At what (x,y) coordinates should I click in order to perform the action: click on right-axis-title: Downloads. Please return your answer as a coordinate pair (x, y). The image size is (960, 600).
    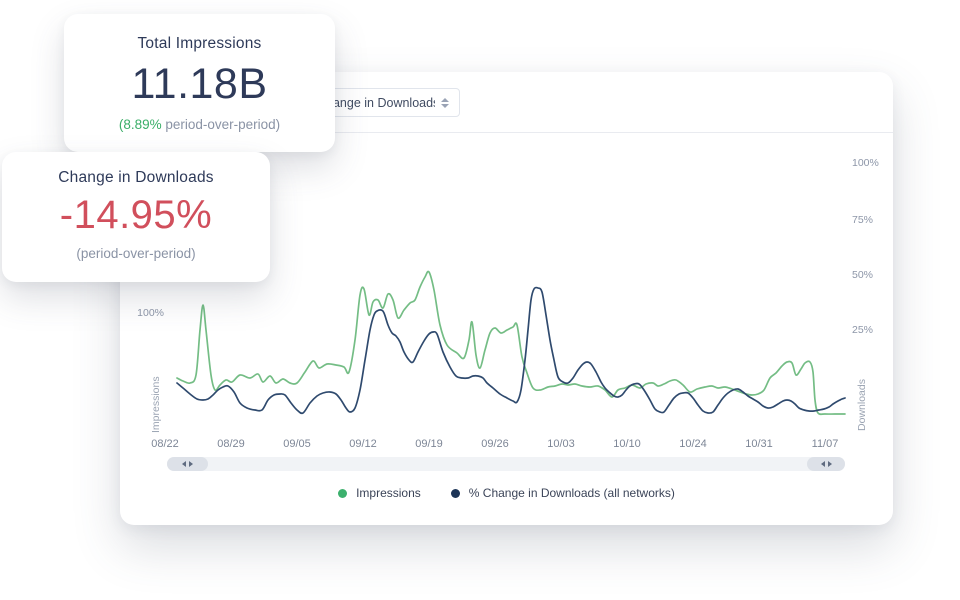
    Looking at the image, I should click on (862, 405).